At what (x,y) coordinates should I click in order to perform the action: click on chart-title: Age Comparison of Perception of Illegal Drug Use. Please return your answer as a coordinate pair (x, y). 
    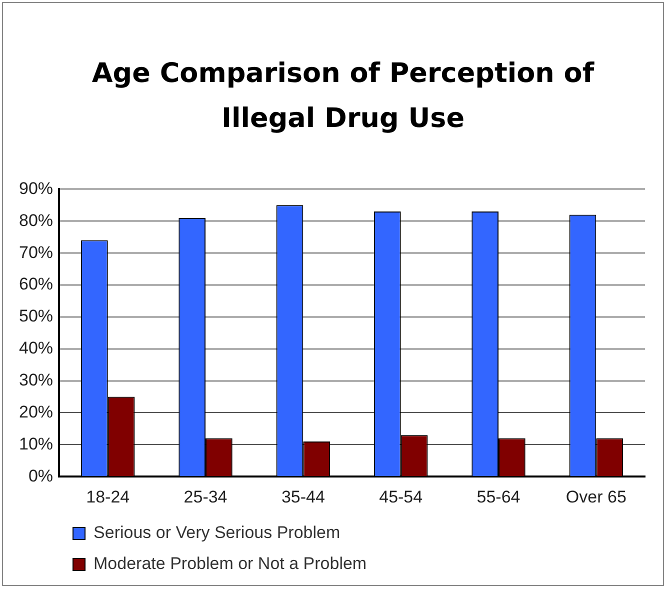
    Looking at the image, I should click on (343, 96).